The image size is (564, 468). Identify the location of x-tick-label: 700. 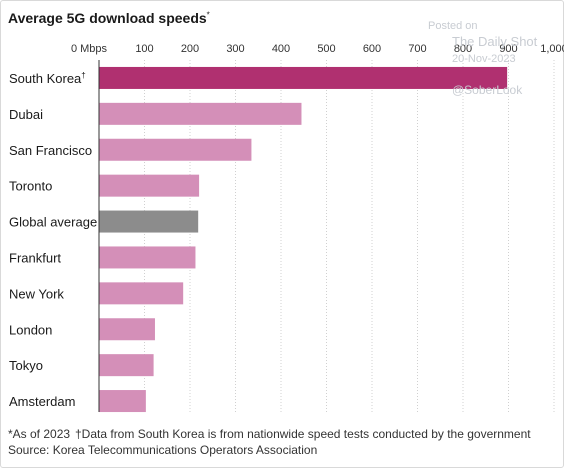
(417, 49).